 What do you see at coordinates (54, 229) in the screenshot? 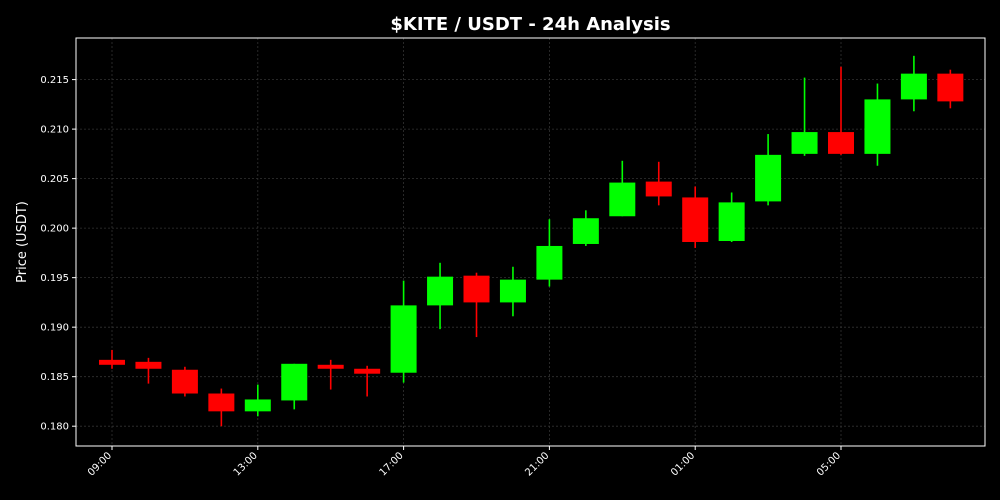
I see `y-tick-label: 0.200` at bounding box center [54, 229].